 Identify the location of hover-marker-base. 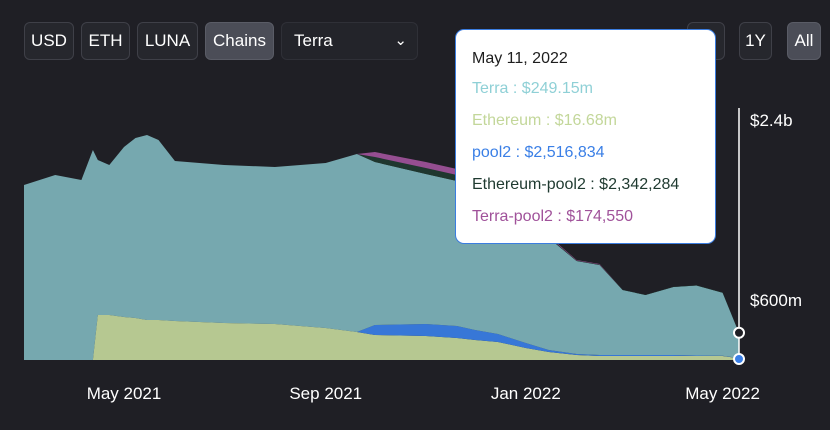
(739, 359).